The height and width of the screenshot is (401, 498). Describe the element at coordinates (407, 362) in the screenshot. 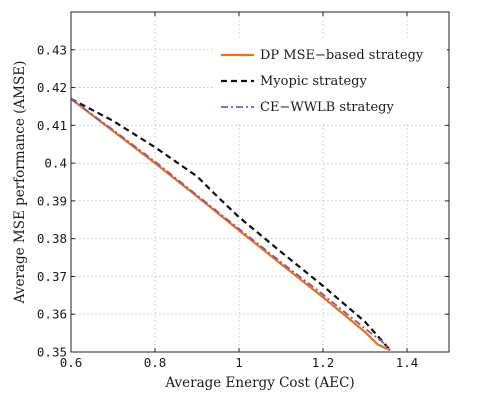

I see `x-tick-label: 1.4` at that location.